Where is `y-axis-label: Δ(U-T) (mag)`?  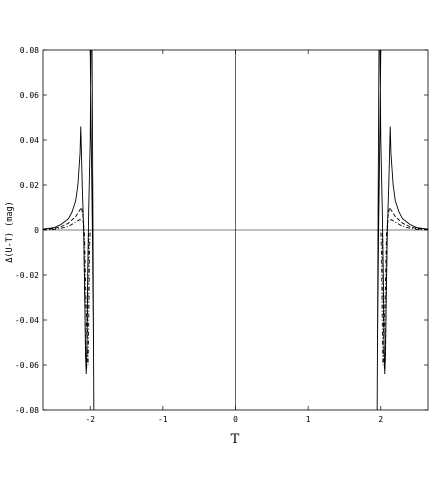 y-axis-label: Δ(U-T) (mag) is located at coordinates (10, 231).